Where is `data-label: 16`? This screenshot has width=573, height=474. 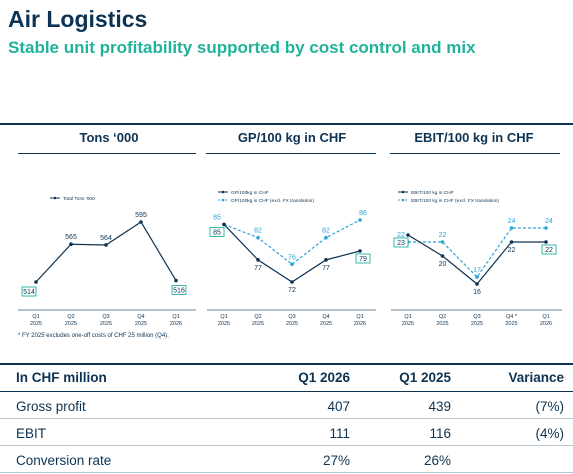
data-label: 16 is located at coordinates (477, 292).